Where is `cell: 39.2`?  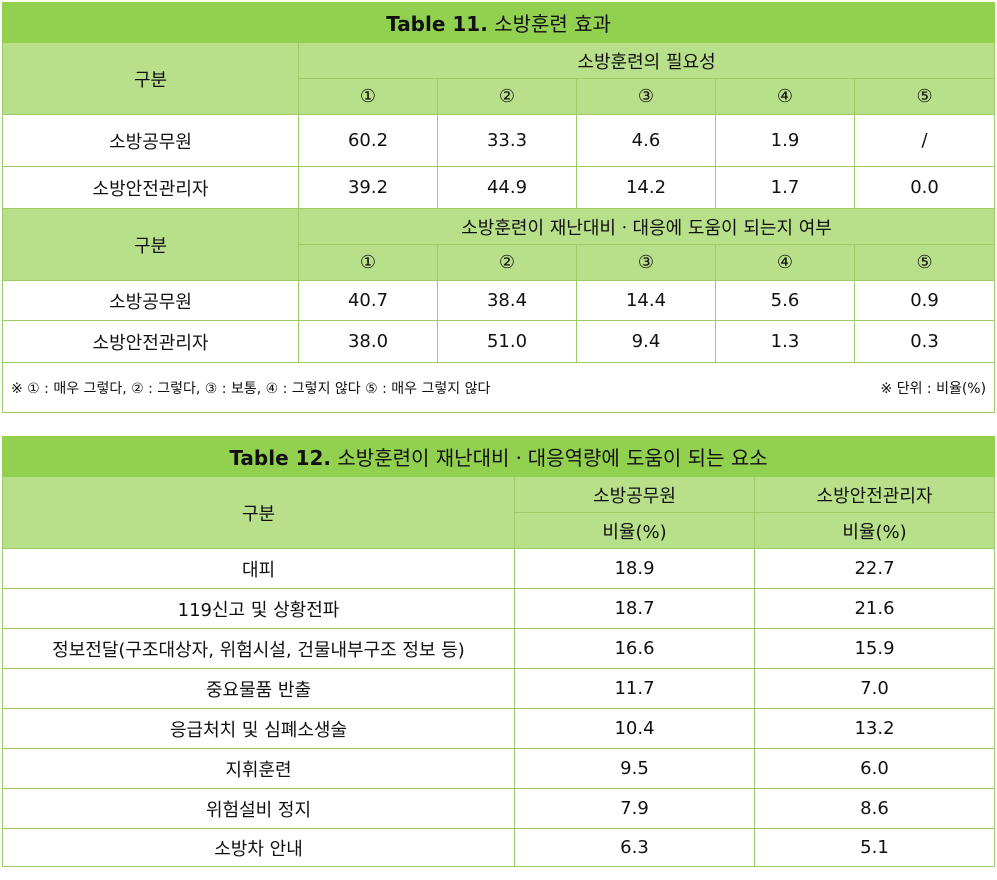 cell: 39.2 is located at coordinates (368, 187).